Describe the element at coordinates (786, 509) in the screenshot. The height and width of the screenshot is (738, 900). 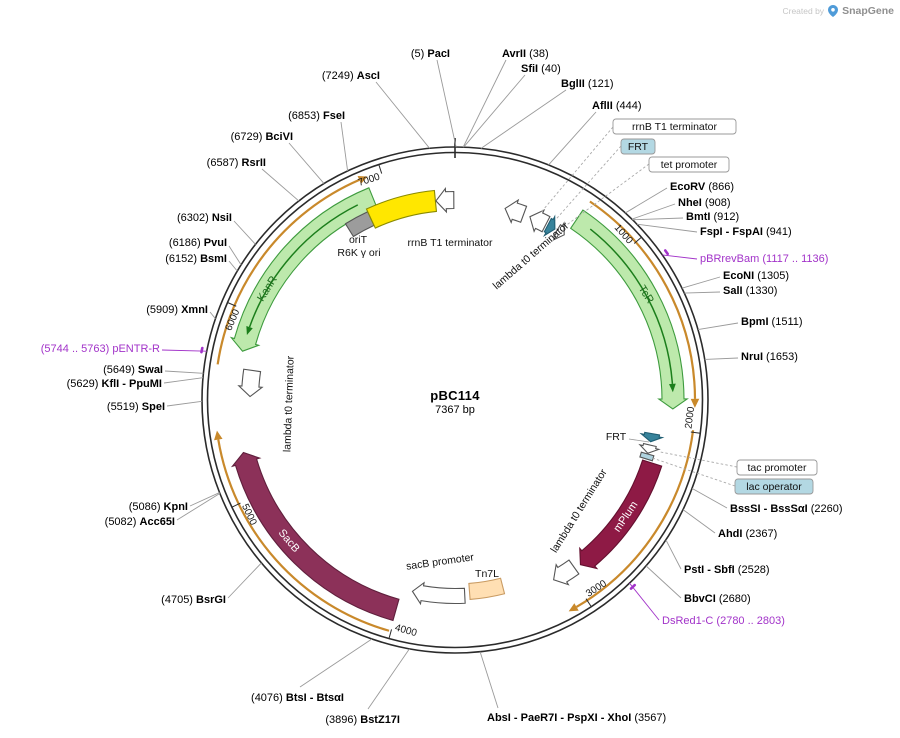
I see `enzyme-label: BssSI - BssSαI (2260)` at that location.